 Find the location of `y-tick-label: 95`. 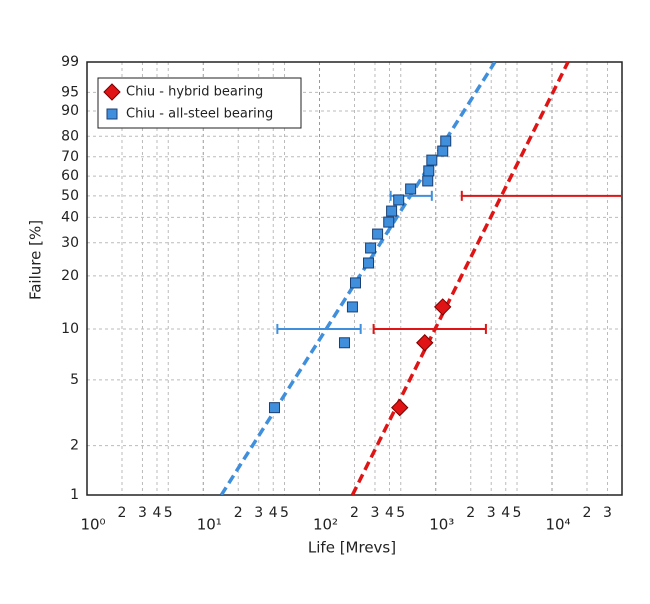

y-tick-label: 95 is located at coordinates (70, 92).